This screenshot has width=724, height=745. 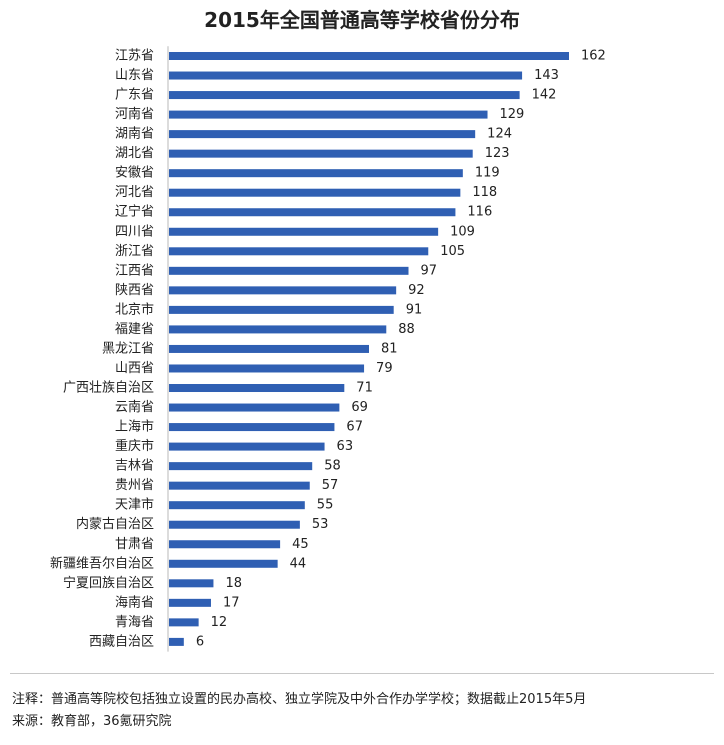 What do you see at coordinates (233, 583) in the screenshot?
I see `value-label: 18` at bounding box center [233, 583].